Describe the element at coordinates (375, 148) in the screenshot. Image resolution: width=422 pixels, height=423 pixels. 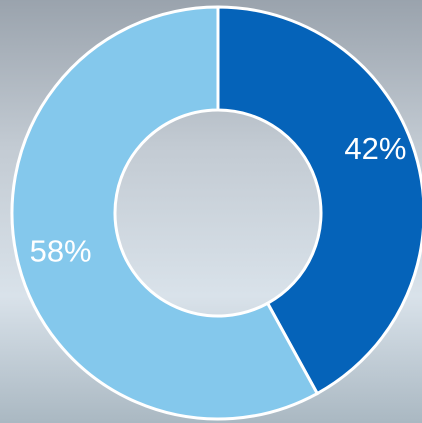
I see `data-label: 42%` at that location.